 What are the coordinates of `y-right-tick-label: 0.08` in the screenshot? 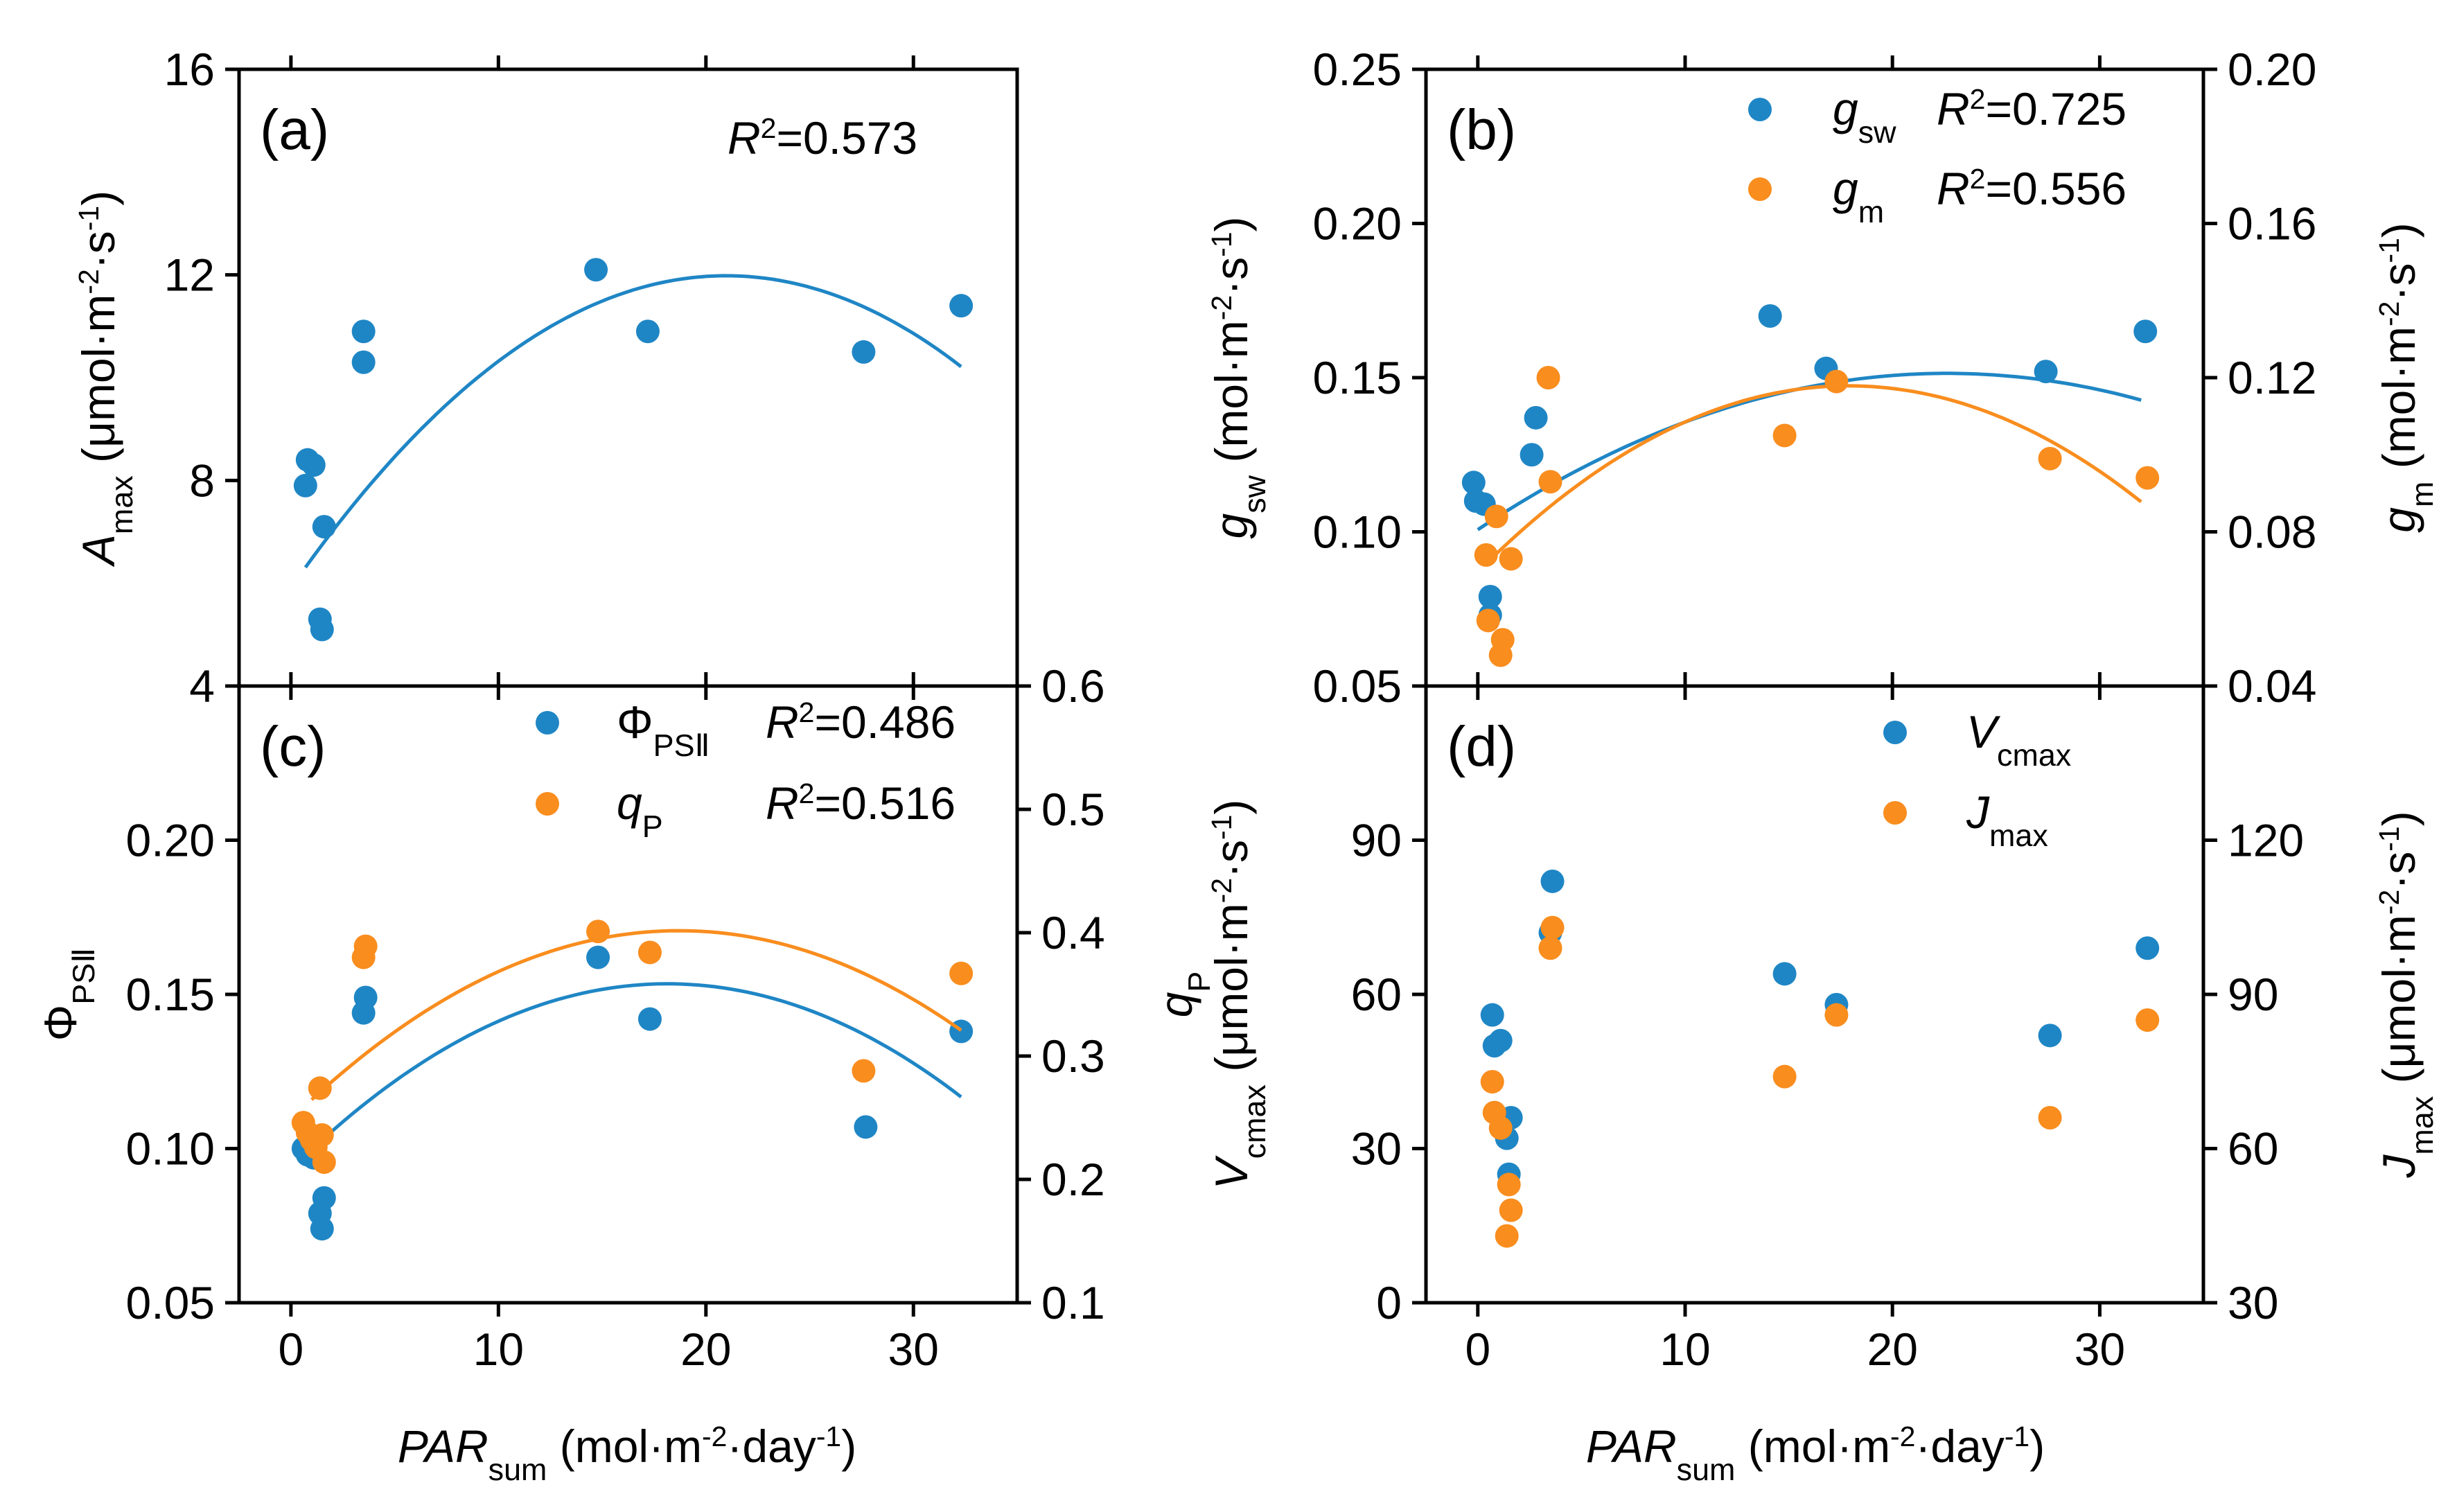 It's located at (2272, 532).